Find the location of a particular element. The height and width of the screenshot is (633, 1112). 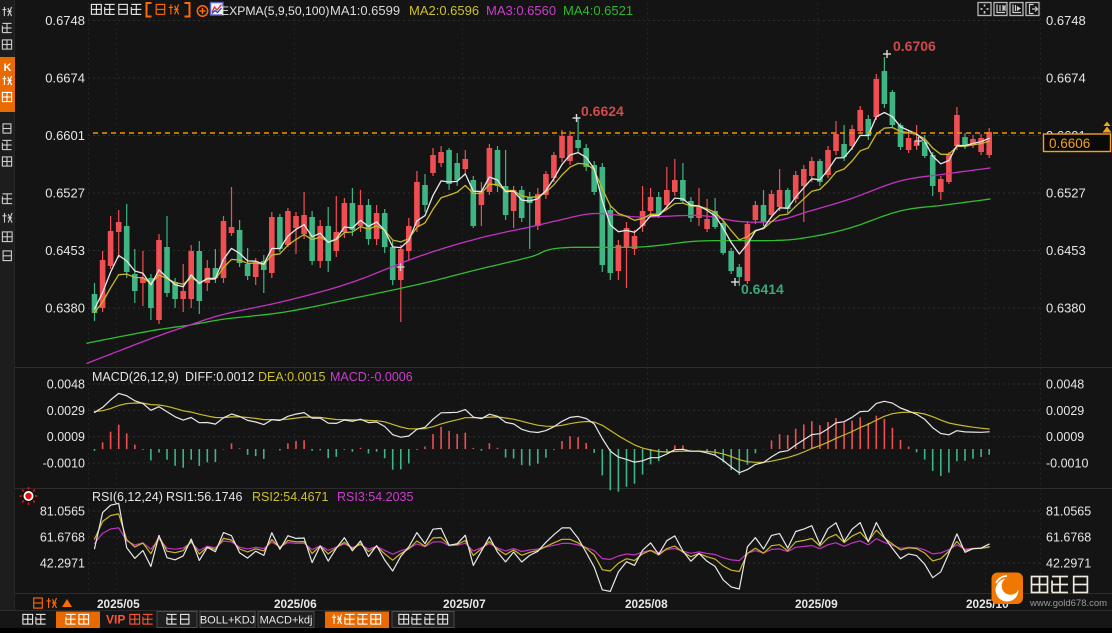

svg-text: EXPMA(5,9,50,100) is located at coordinates (275, 11).